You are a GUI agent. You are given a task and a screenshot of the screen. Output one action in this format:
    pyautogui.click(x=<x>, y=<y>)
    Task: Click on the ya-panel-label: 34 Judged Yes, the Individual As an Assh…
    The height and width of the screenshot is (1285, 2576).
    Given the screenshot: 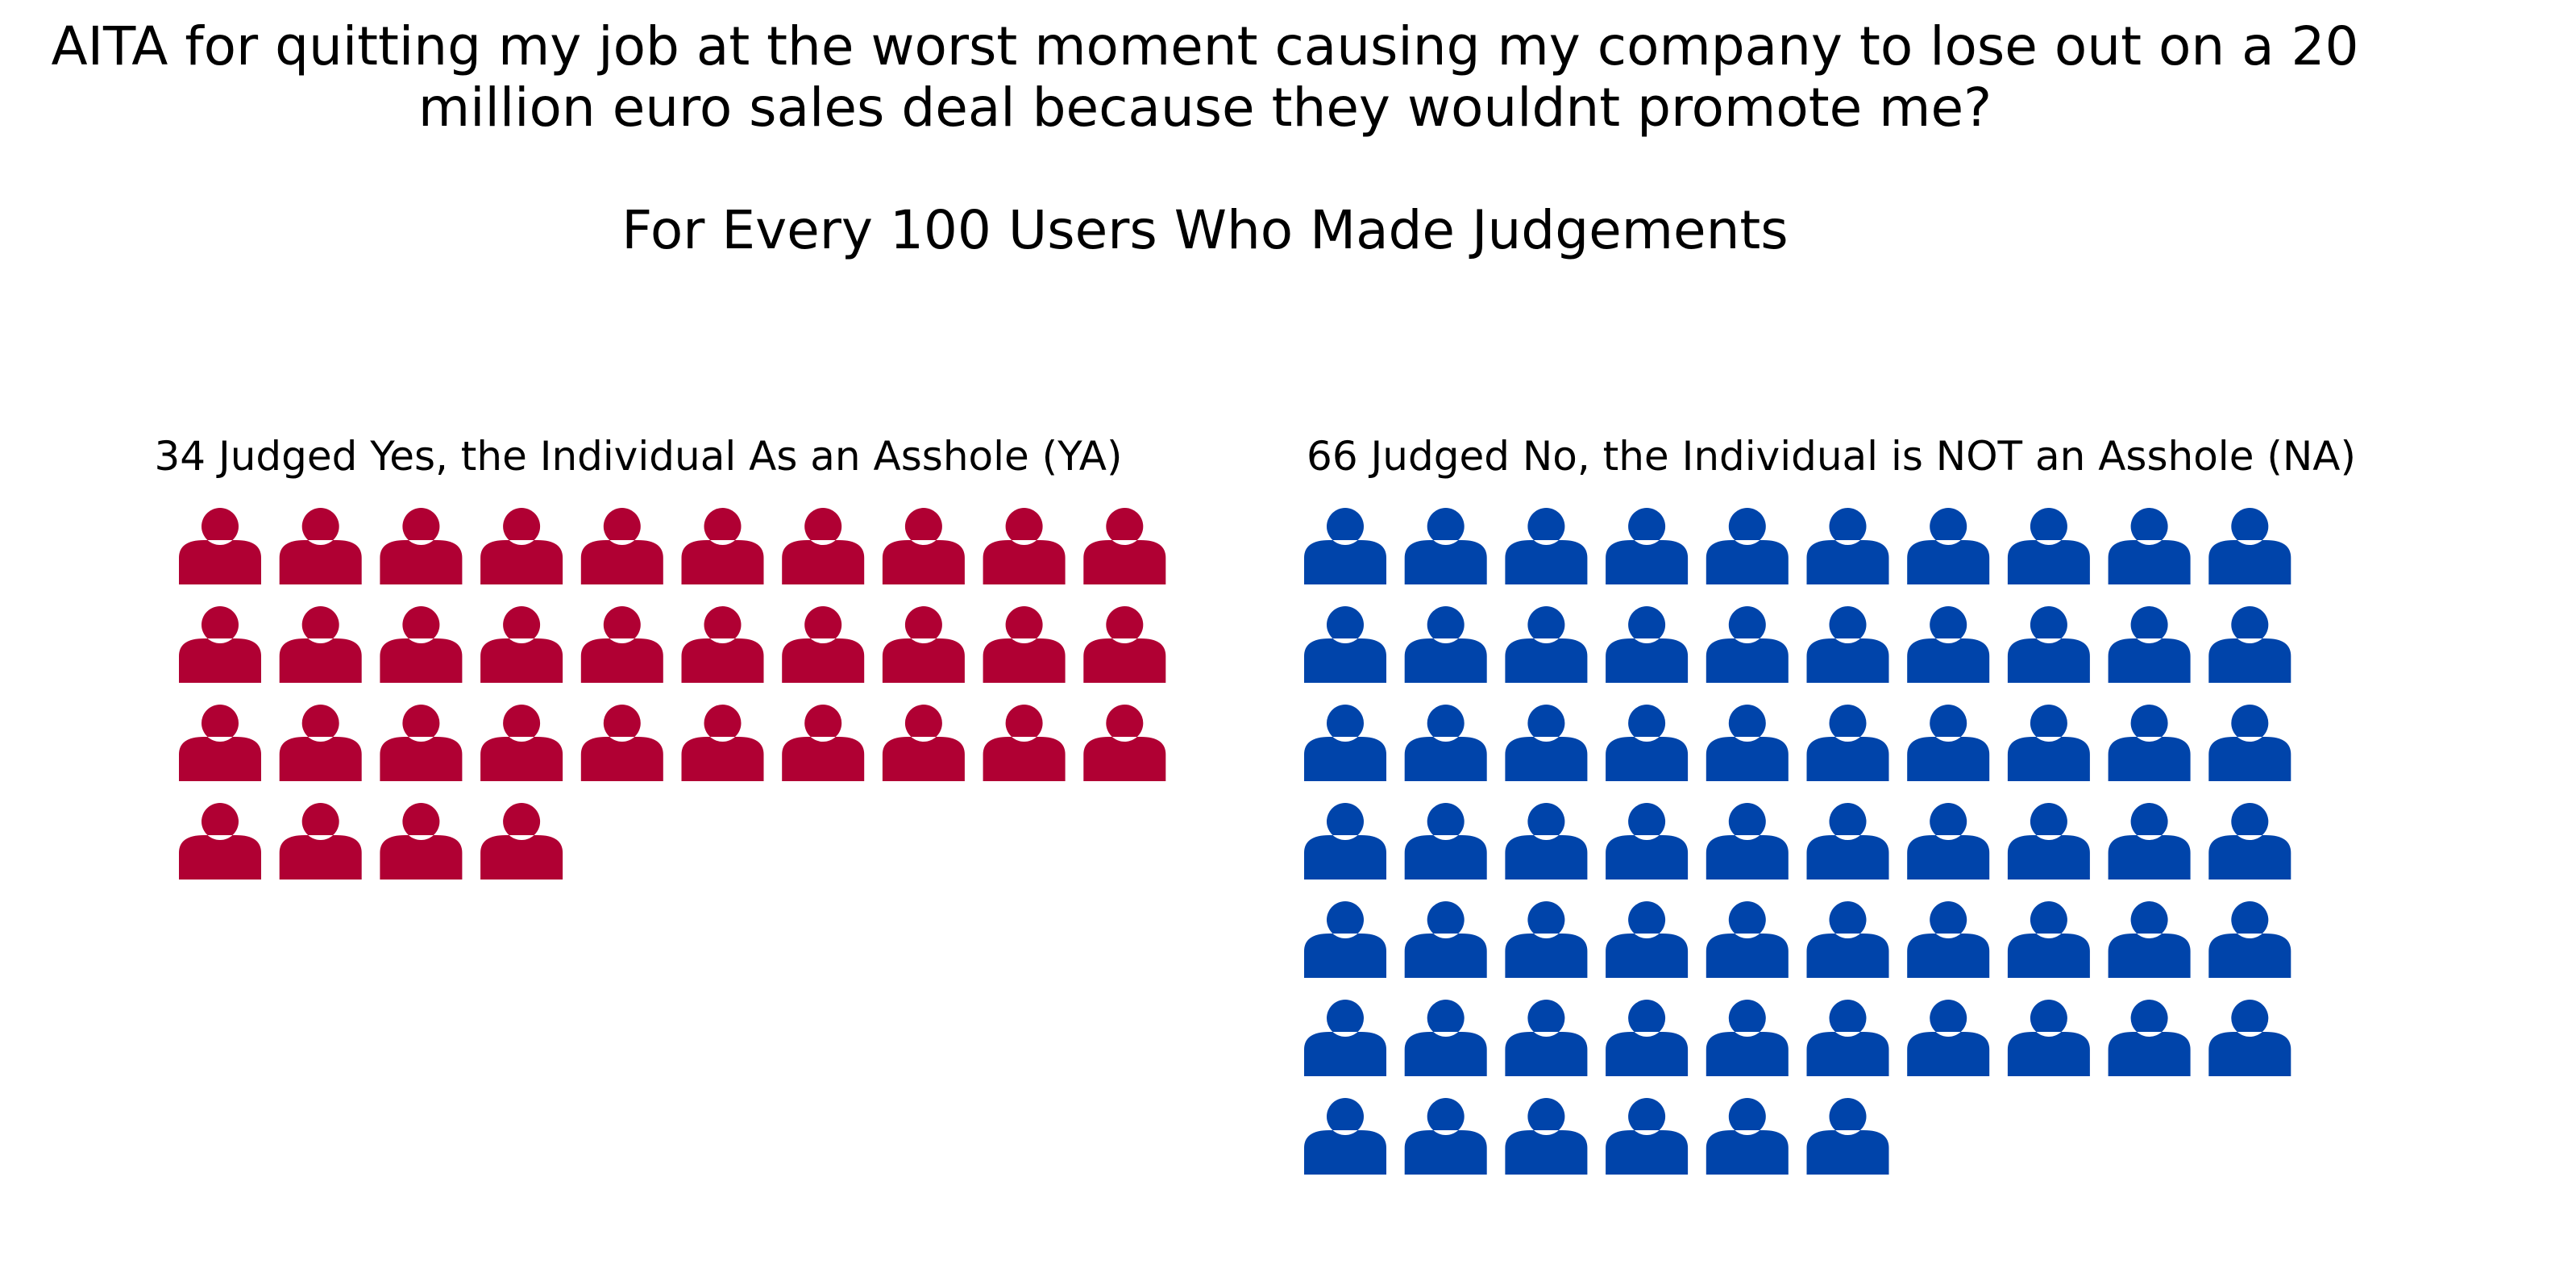 What is the action you would take?
    pyautogui.click(x=638, y=457)
    